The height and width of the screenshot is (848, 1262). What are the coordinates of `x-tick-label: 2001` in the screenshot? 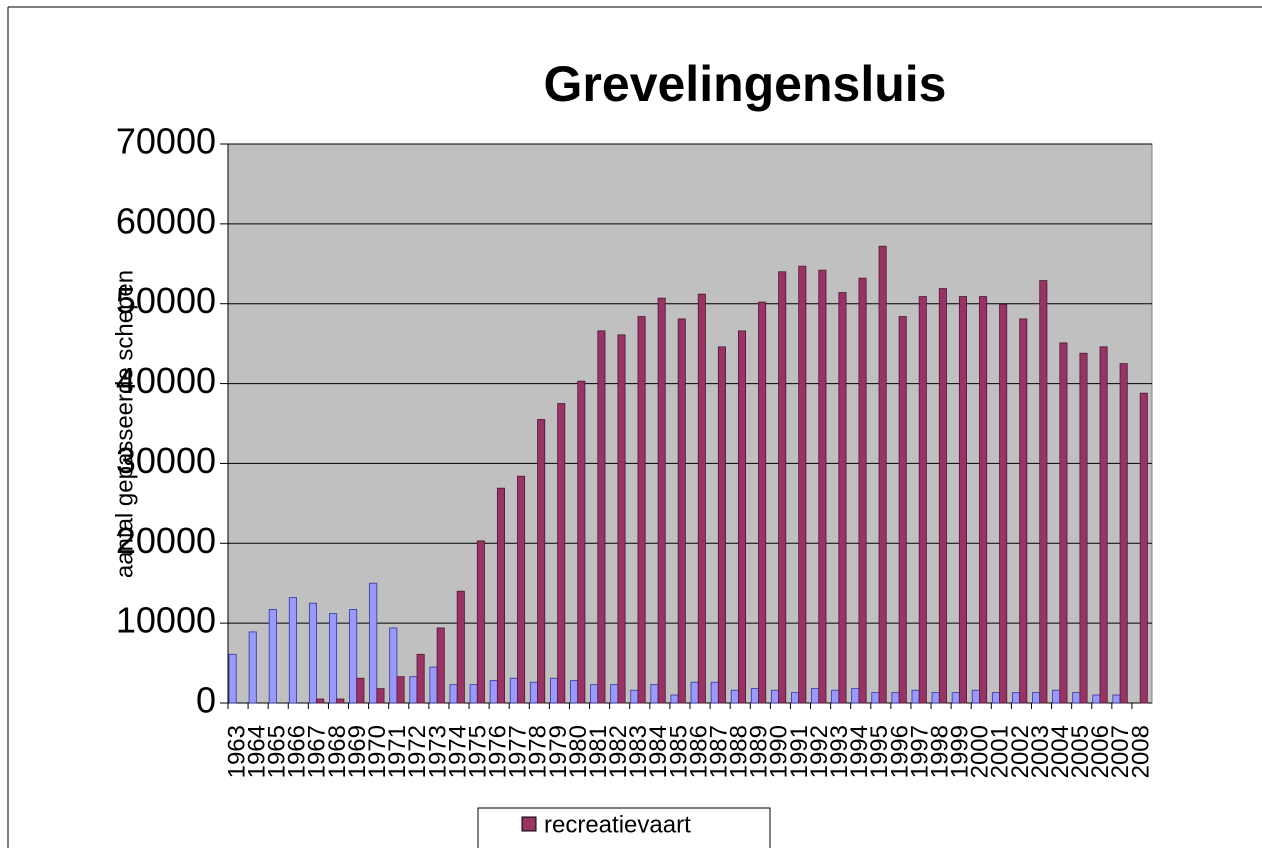 It's located at (1000, 751).